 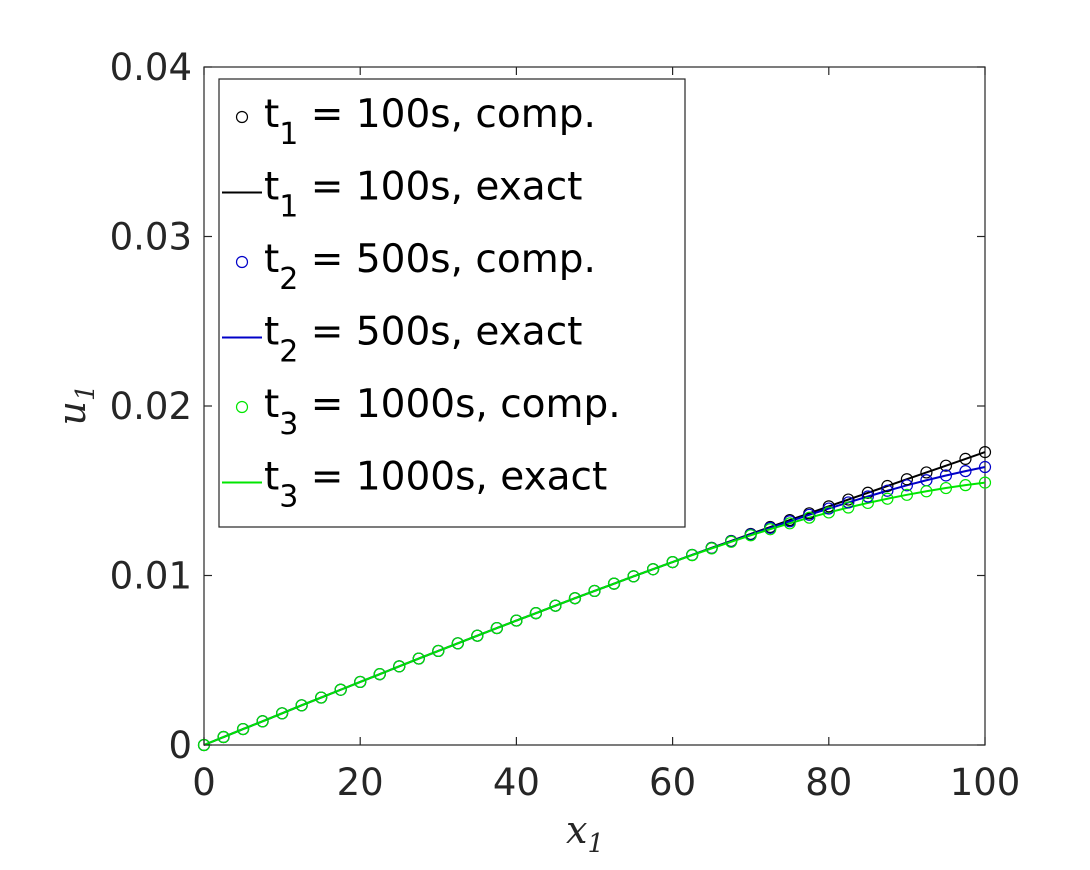 I want to click on legend-entry-5: t3 = 1000s, exact, so click(x=414, y=485).